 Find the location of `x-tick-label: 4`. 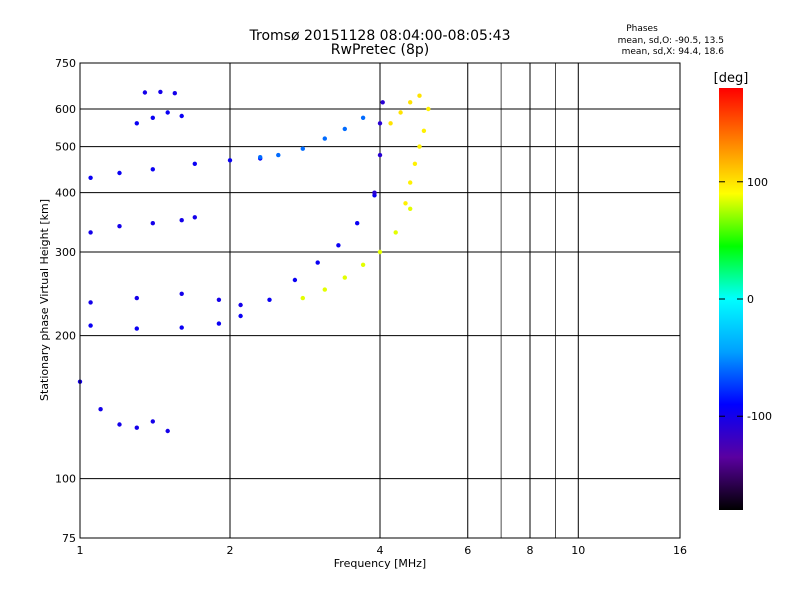

x-tick-label: 4 is located at coordinates (380, 550).